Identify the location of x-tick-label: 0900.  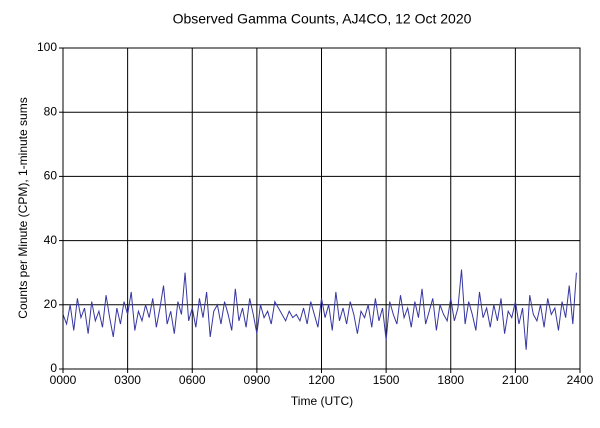
(257, 380).